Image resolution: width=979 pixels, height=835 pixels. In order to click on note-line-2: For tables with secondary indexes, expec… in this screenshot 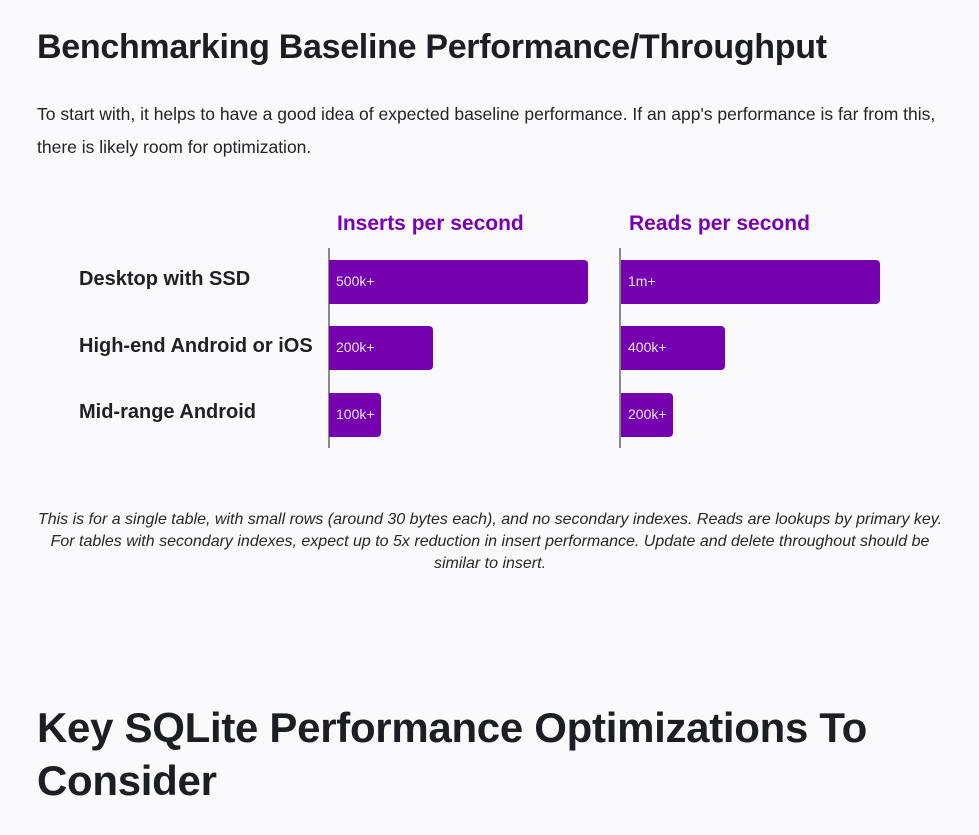, I will do `click(490, 552)`.